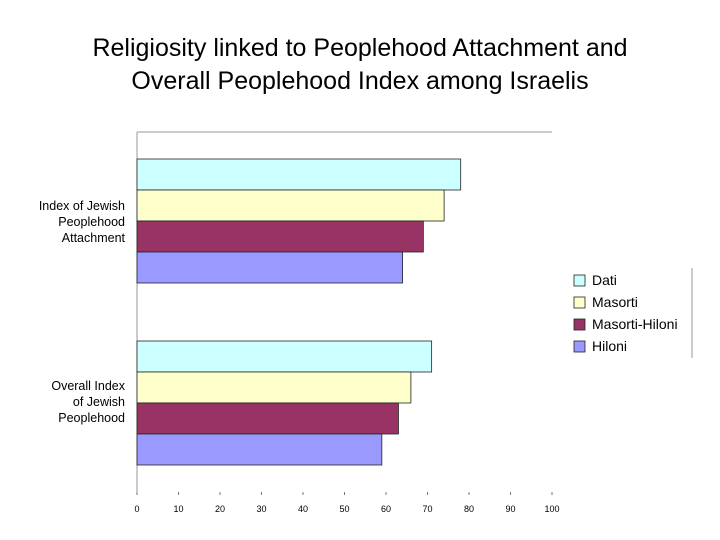 Image resolution: width=720 pixels, height=540 pixels. What do you see at coordinates (579, 280) in the screenshot?
I see `legend-swatch-dati` at bounding box center [579, 280].